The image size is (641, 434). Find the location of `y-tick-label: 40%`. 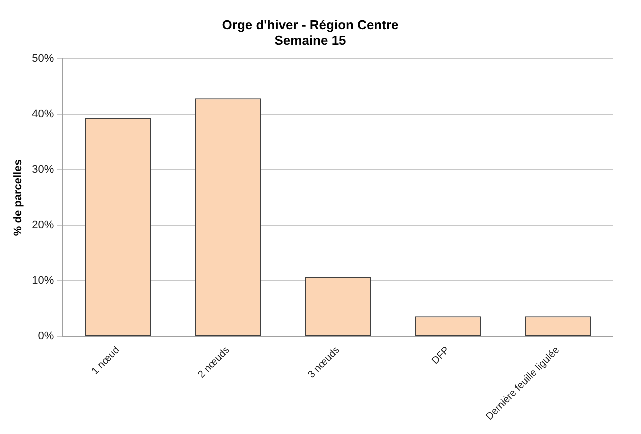

y-tick-label: 40% is located at coordinates (43, 114).